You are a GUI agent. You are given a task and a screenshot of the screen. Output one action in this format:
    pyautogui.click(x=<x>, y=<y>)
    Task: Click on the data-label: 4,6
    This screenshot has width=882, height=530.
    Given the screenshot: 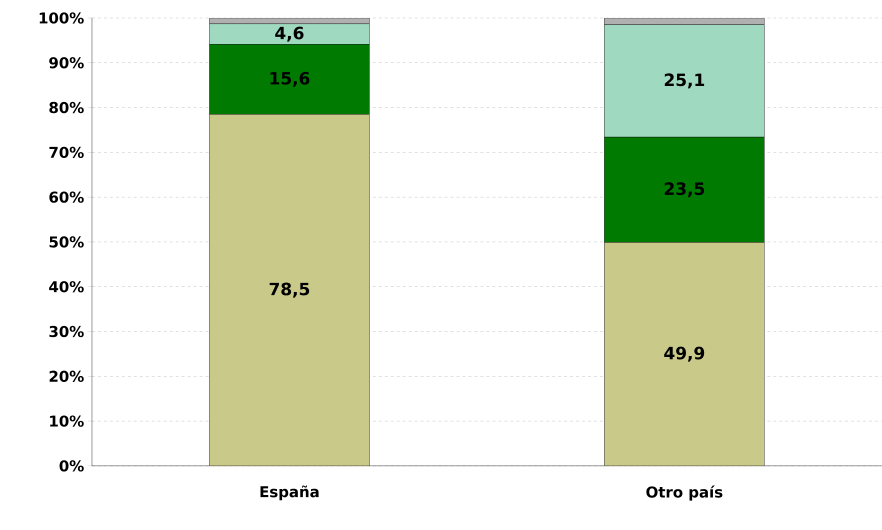 What is the action you would take?
    pyautogui.click(x=289, y=34)
    